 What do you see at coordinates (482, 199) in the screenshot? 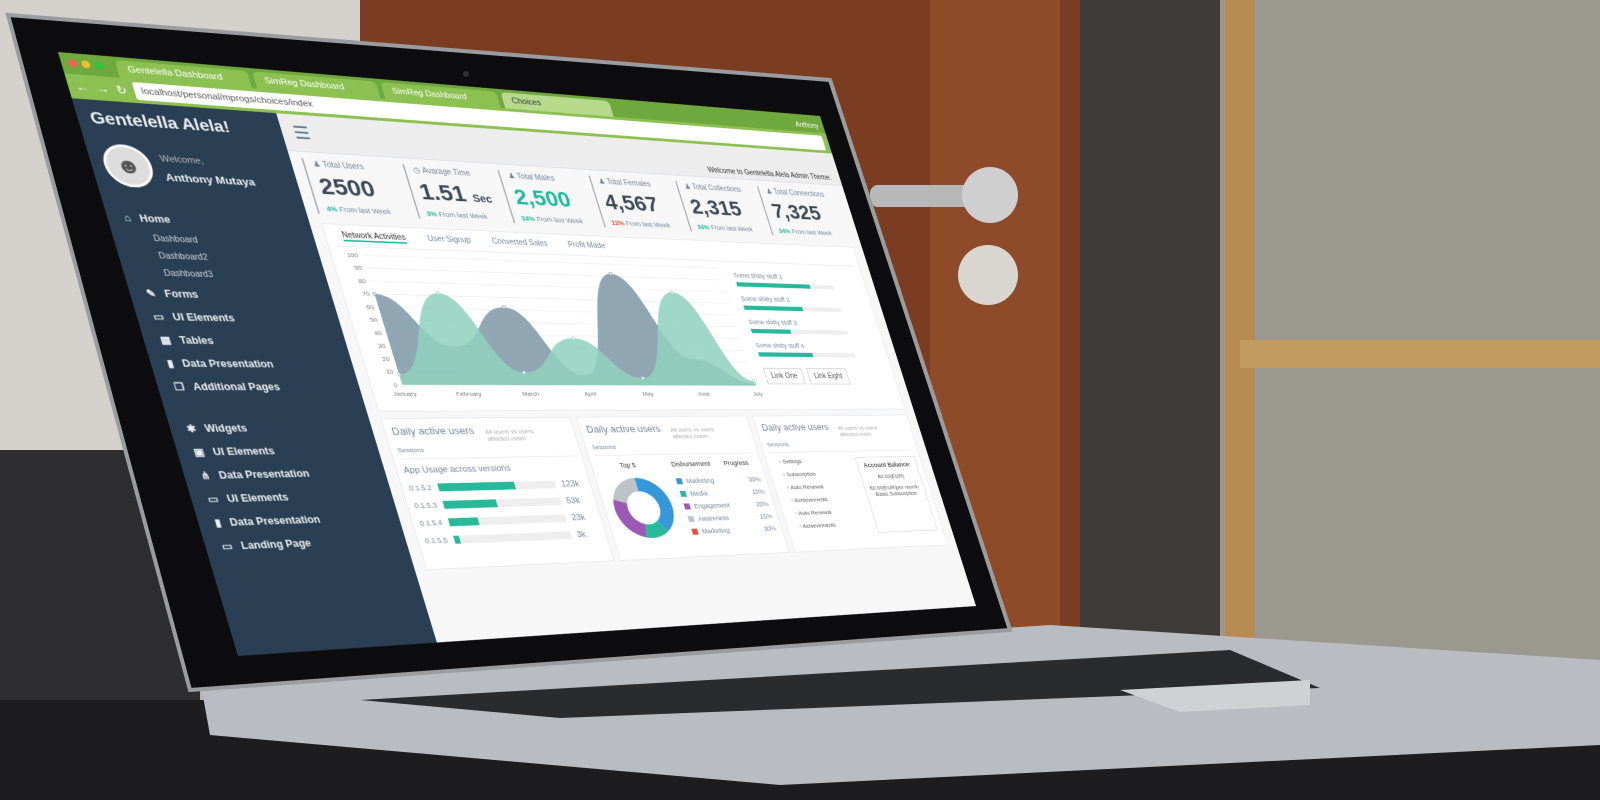
I see `stat-unit: Sec` at bounding box center [482, 199].